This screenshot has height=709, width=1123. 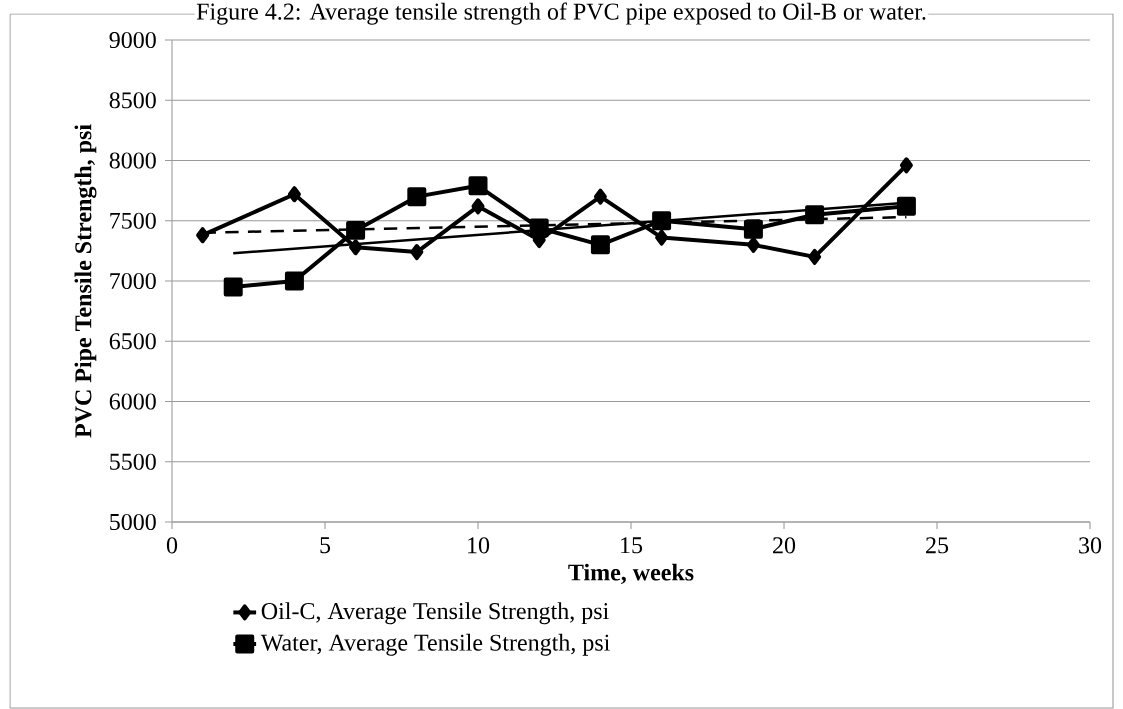 I want to click on x-tick-label: 0, so click(x=172, y=545).